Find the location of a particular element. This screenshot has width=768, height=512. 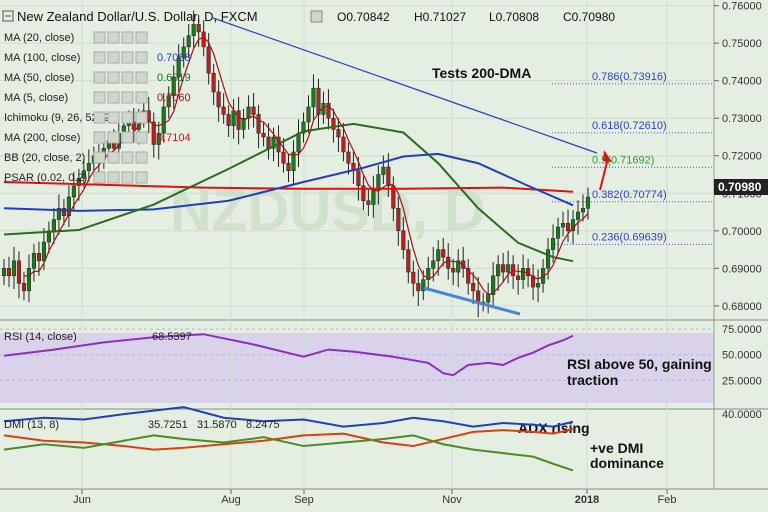

dmi-note: dominance is located at coordinates (627, 463).